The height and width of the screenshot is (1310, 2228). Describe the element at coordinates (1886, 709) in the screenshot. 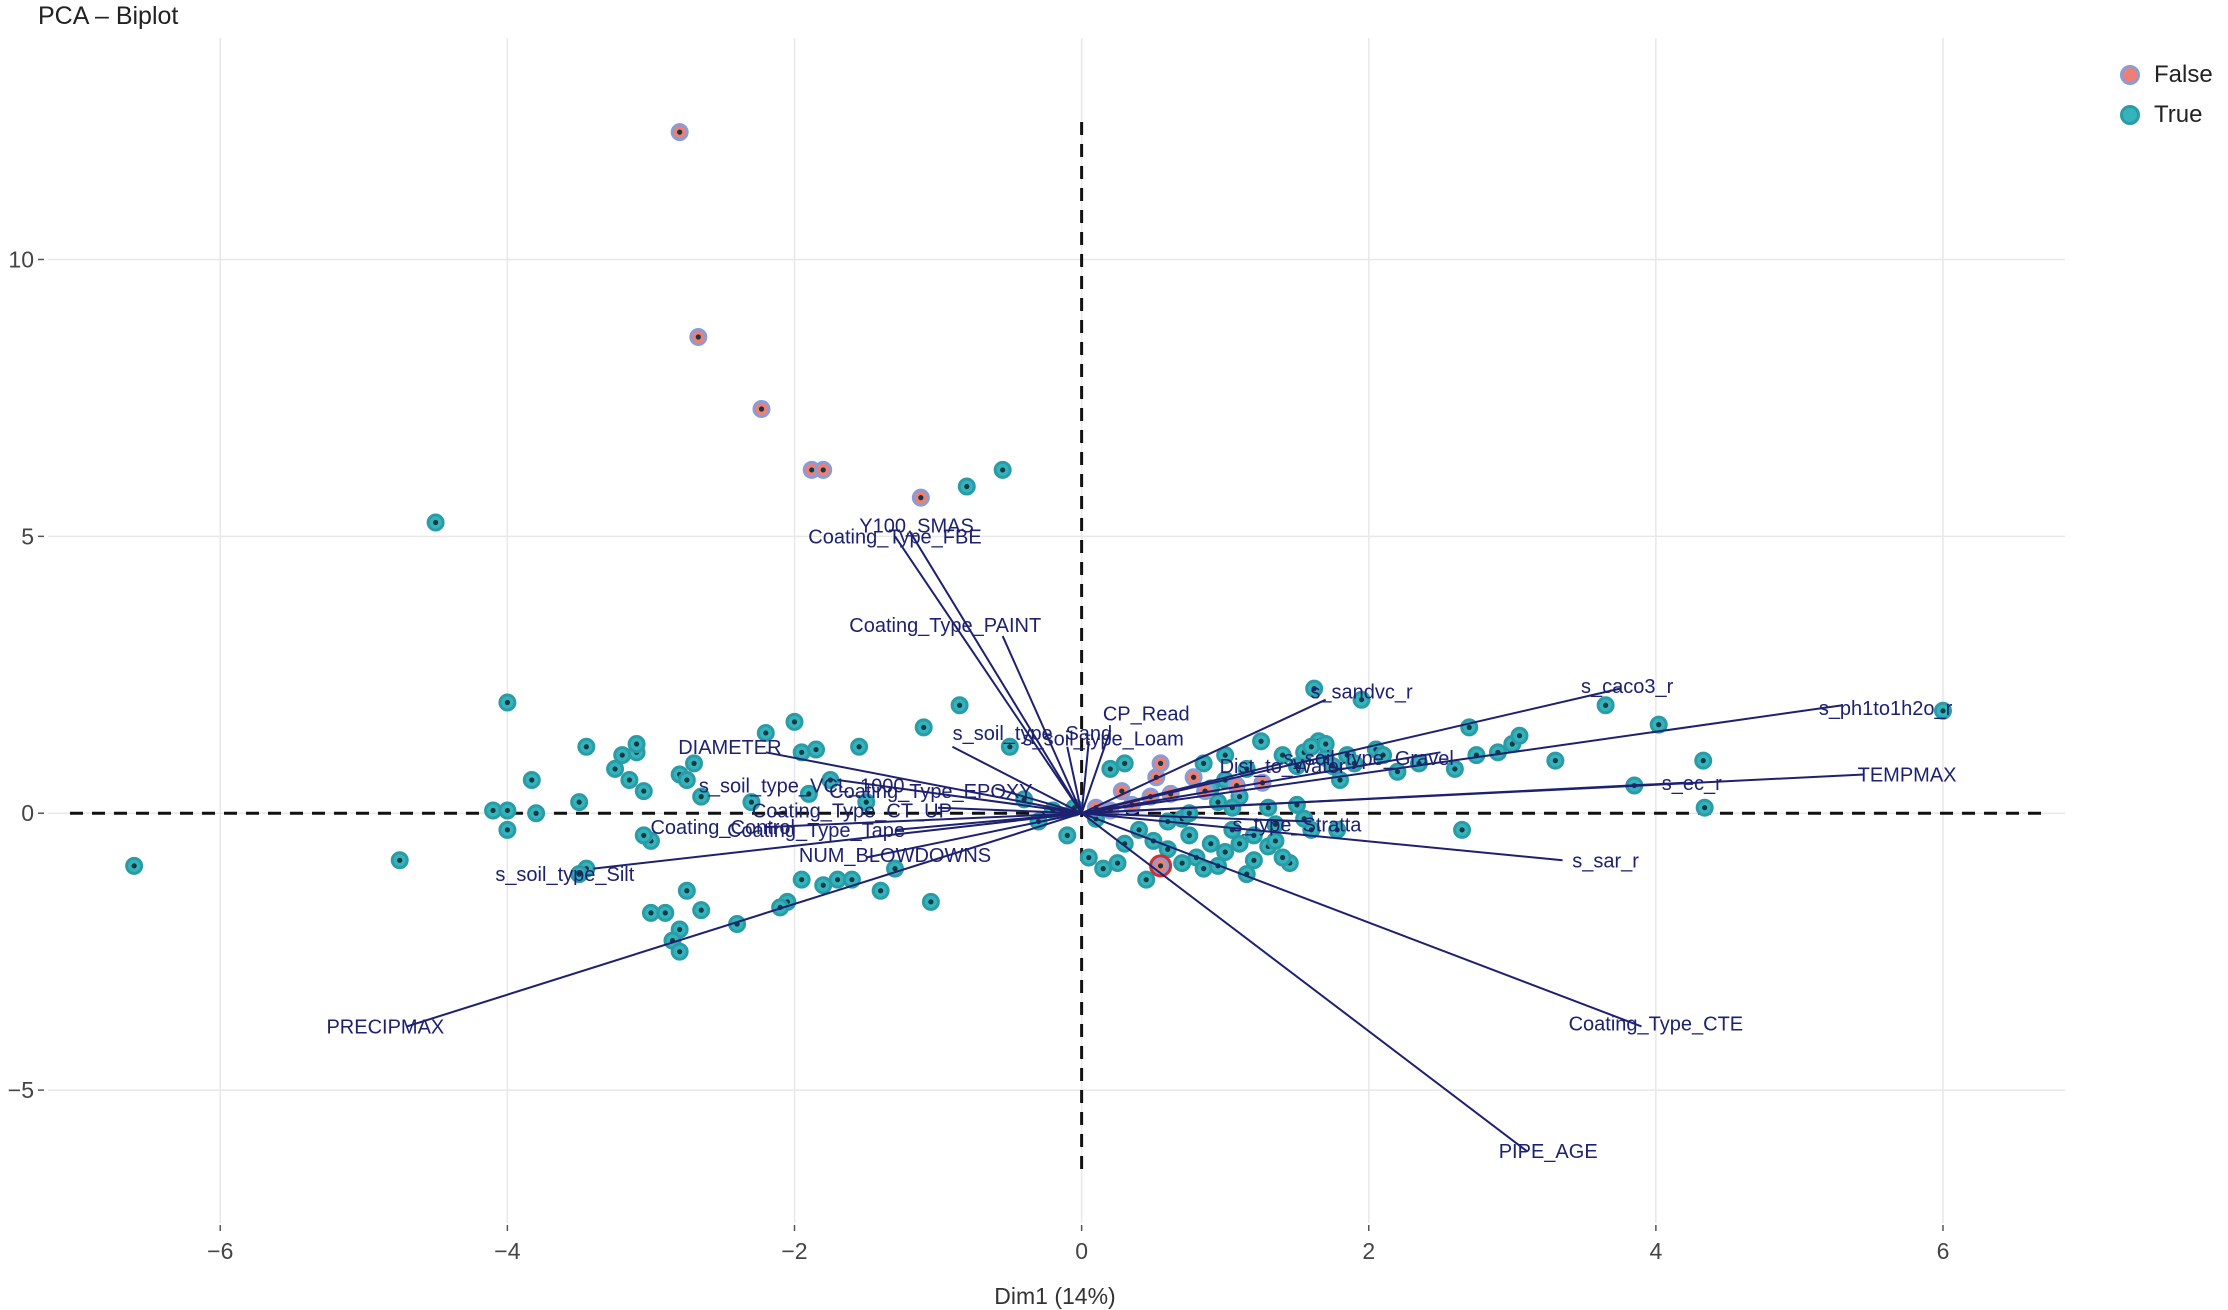

I see `loading-label: s_ph1to1h2o_r` at that location.